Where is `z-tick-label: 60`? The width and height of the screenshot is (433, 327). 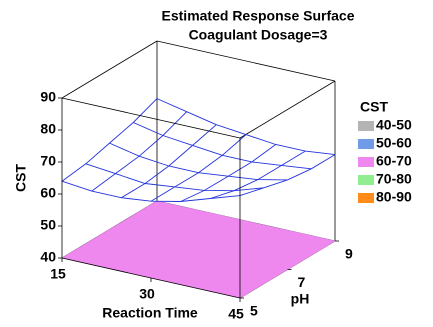
z-tick-label: 60 is located at coordinates (48, 193).